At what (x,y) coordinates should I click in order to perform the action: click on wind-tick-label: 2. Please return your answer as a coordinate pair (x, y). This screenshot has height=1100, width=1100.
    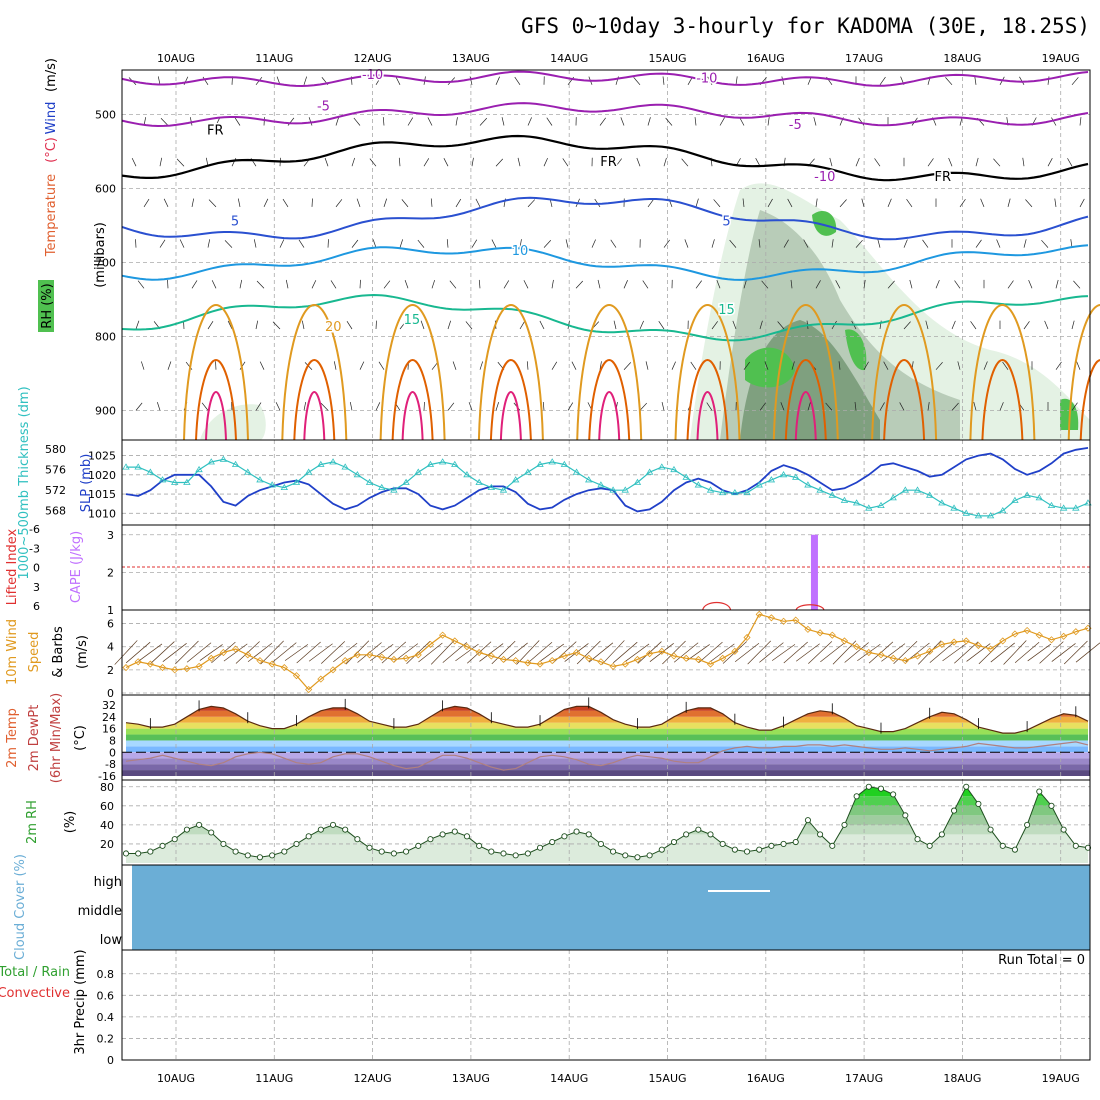
    Looking at the image, I should click on (110, 670).